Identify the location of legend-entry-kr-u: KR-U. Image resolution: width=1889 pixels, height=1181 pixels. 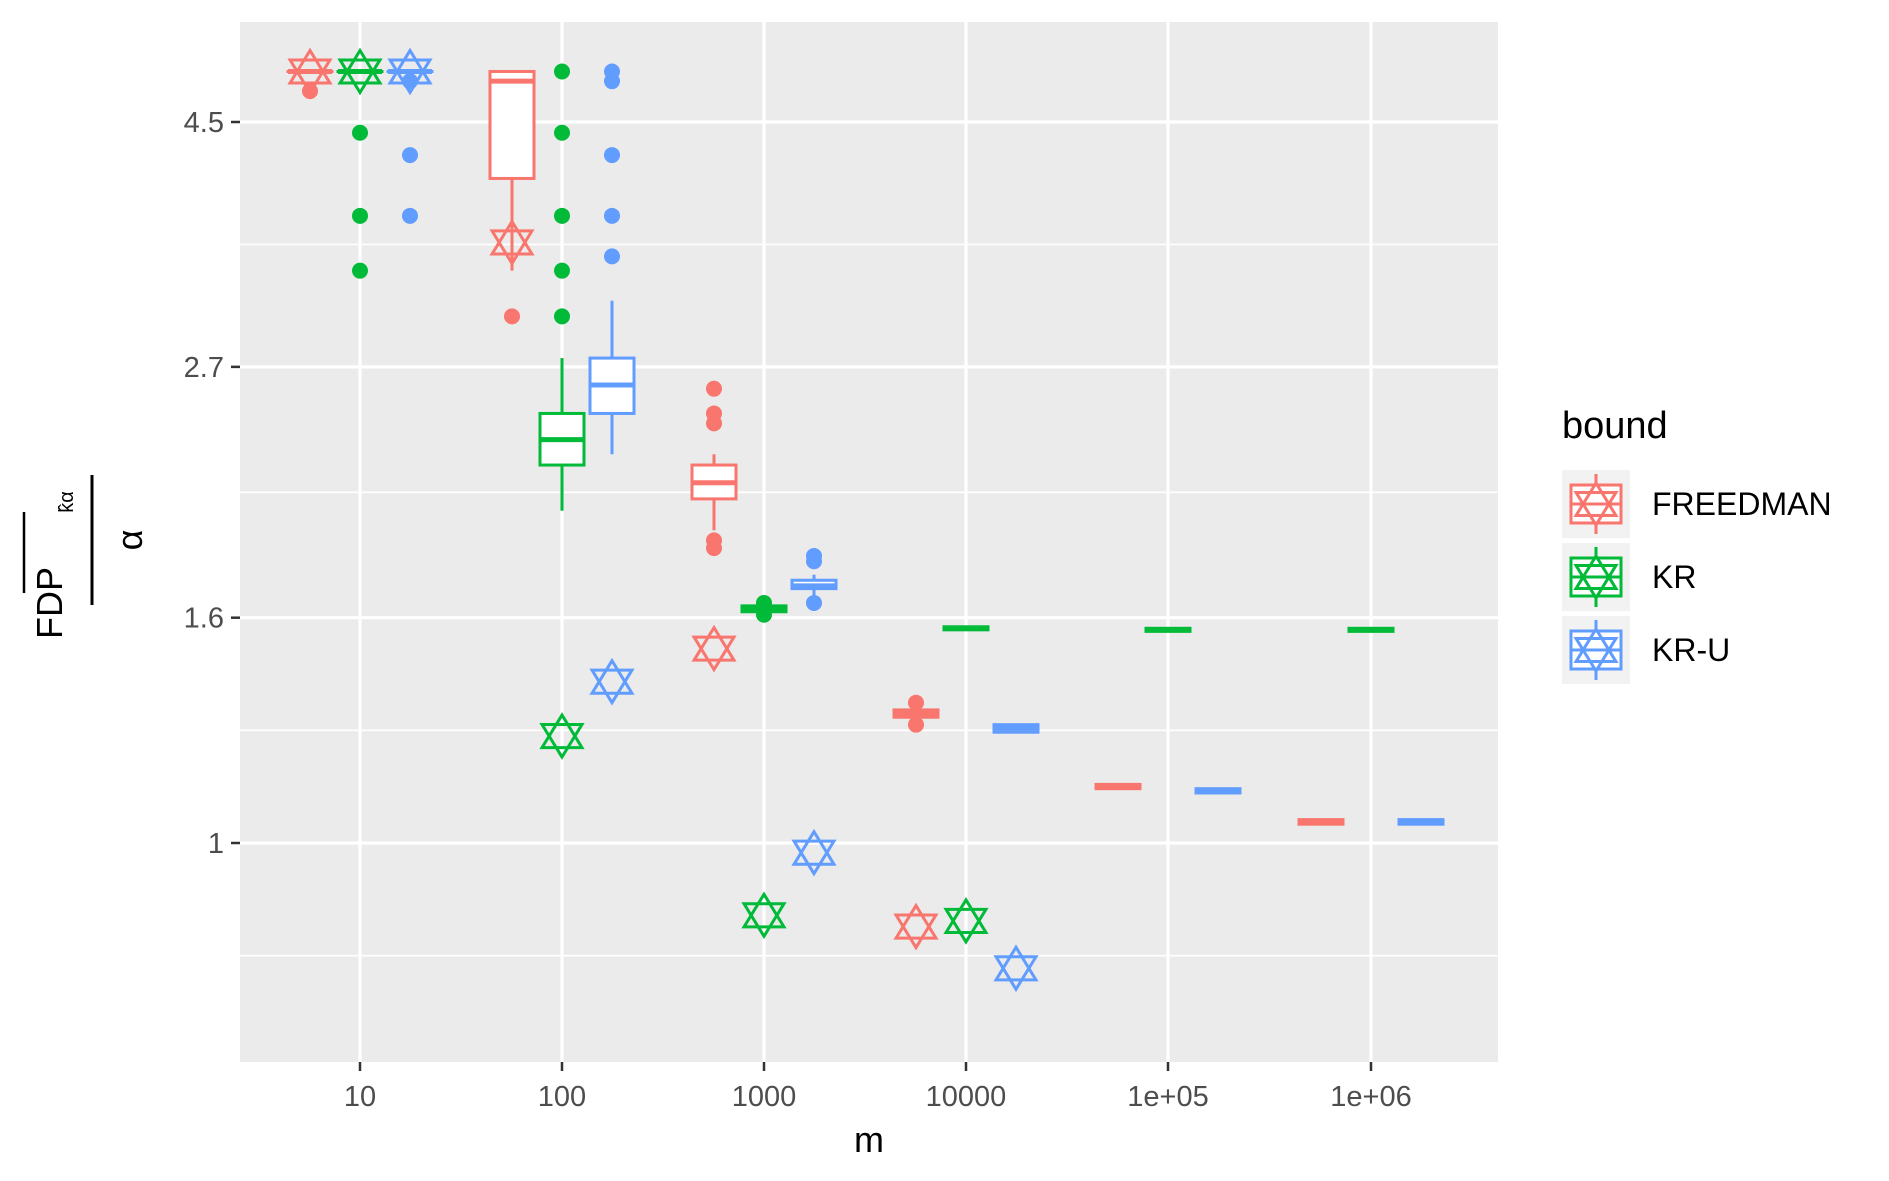
(1646, 650).